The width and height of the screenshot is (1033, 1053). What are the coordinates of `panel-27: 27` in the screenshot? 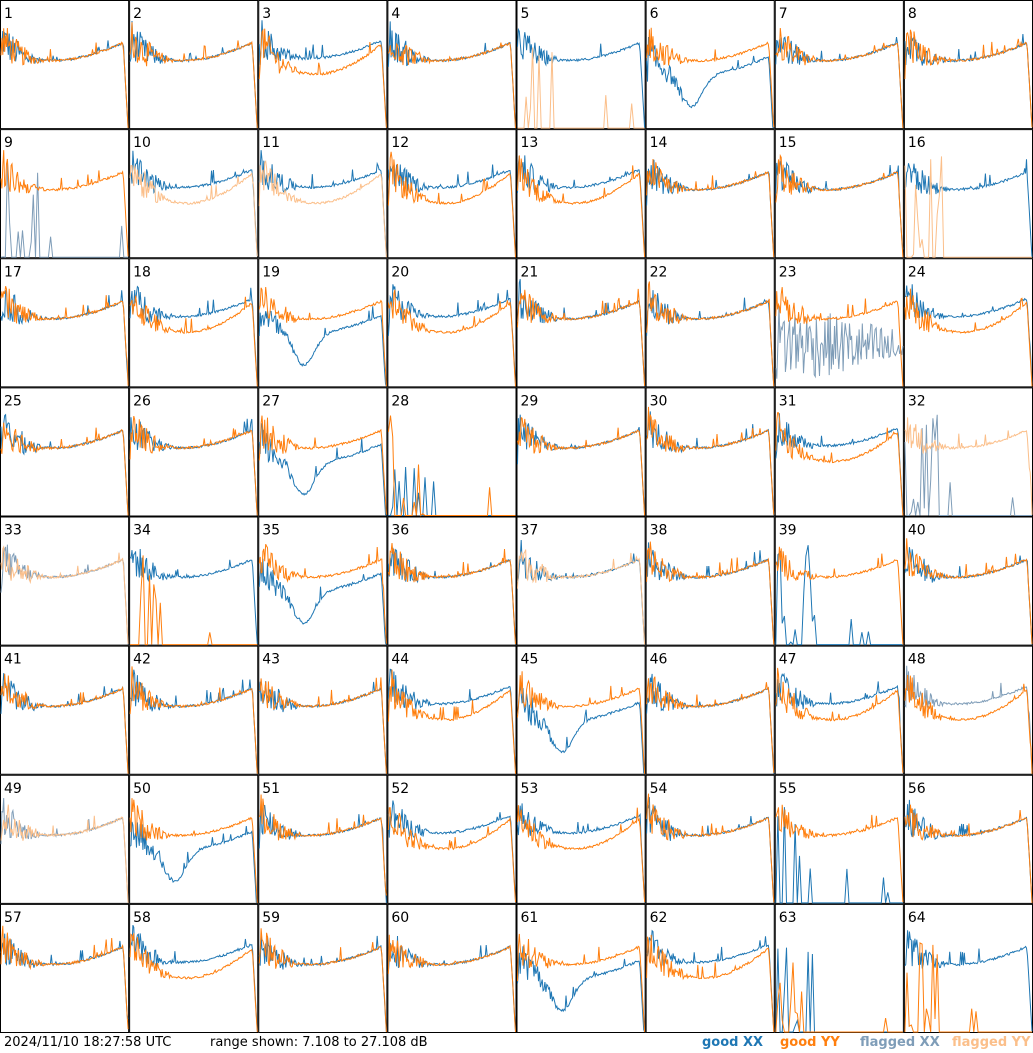 It's located at (323, 452).